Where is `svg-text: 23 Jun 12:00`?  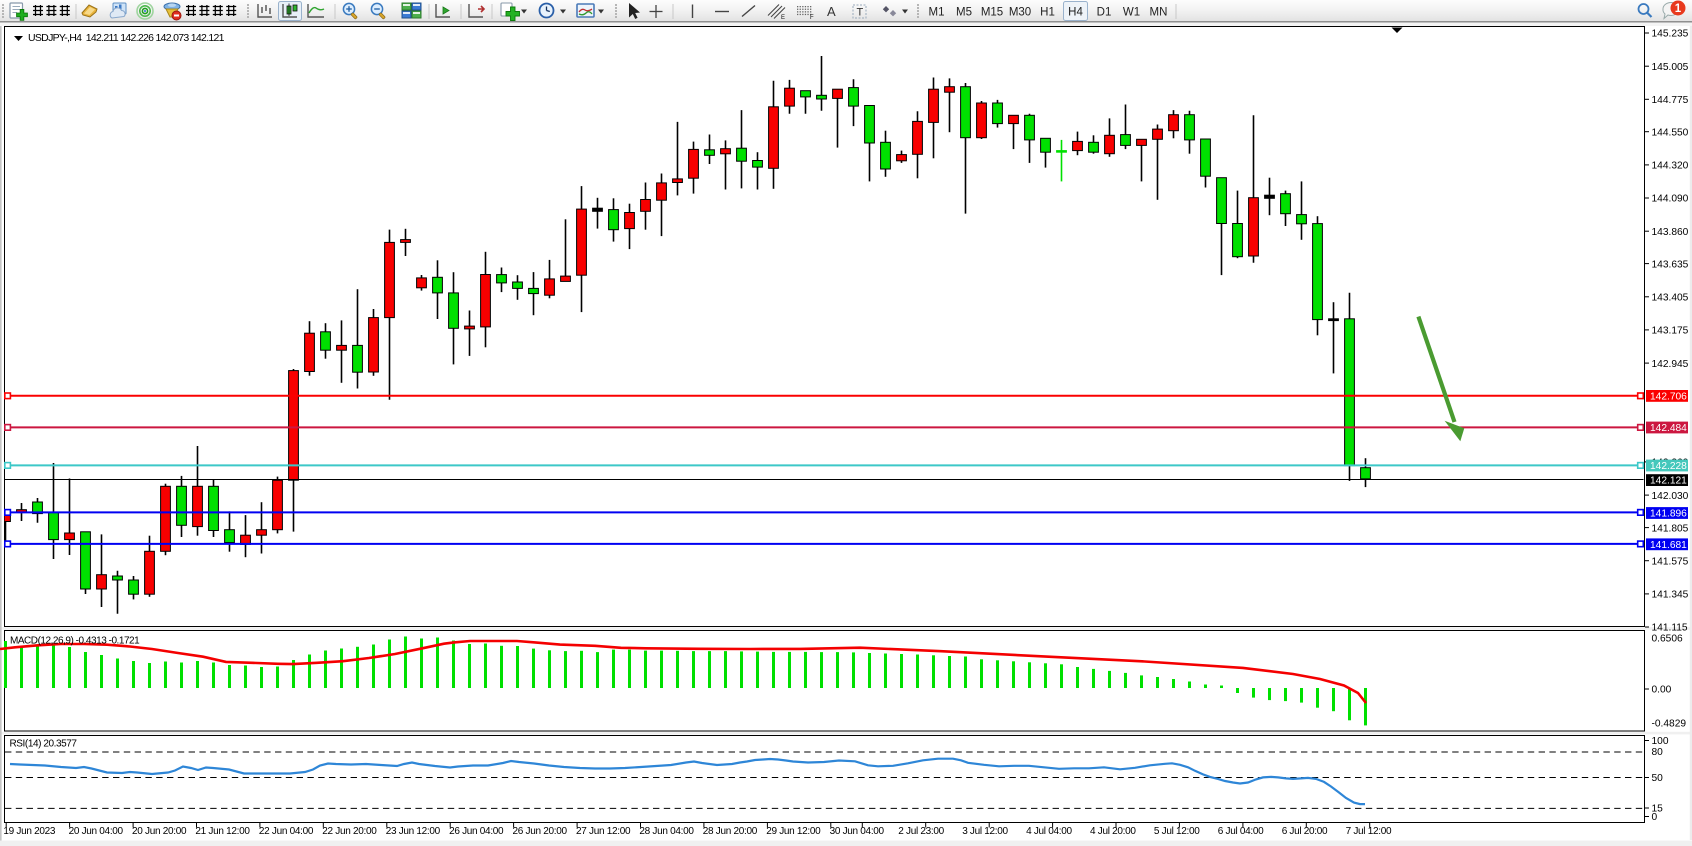 svg-text: 23 Jun 12:00 is located at coordinates (413, 831).